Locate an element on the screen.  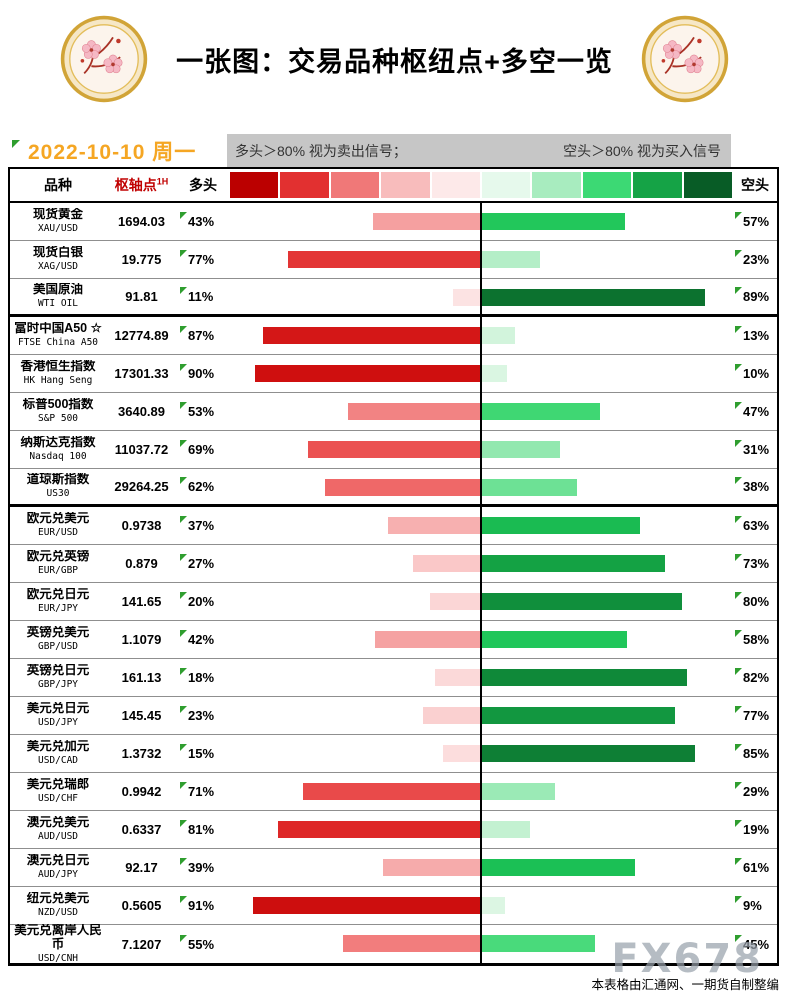
short-percent: 58% is located at coordinates (756, 639).